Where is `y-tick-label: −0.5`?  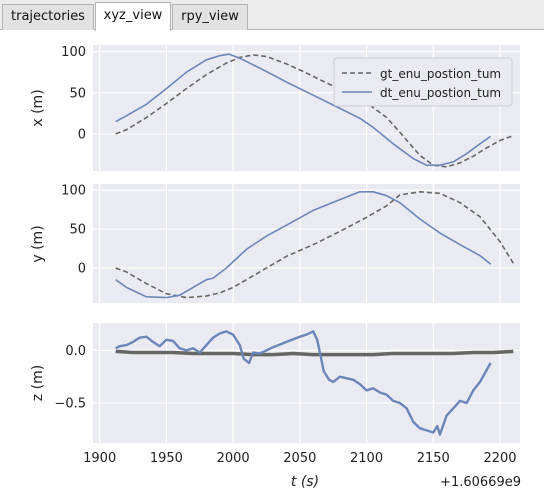 y-tick-label: −0.5 is located at coordinates (70, 404).